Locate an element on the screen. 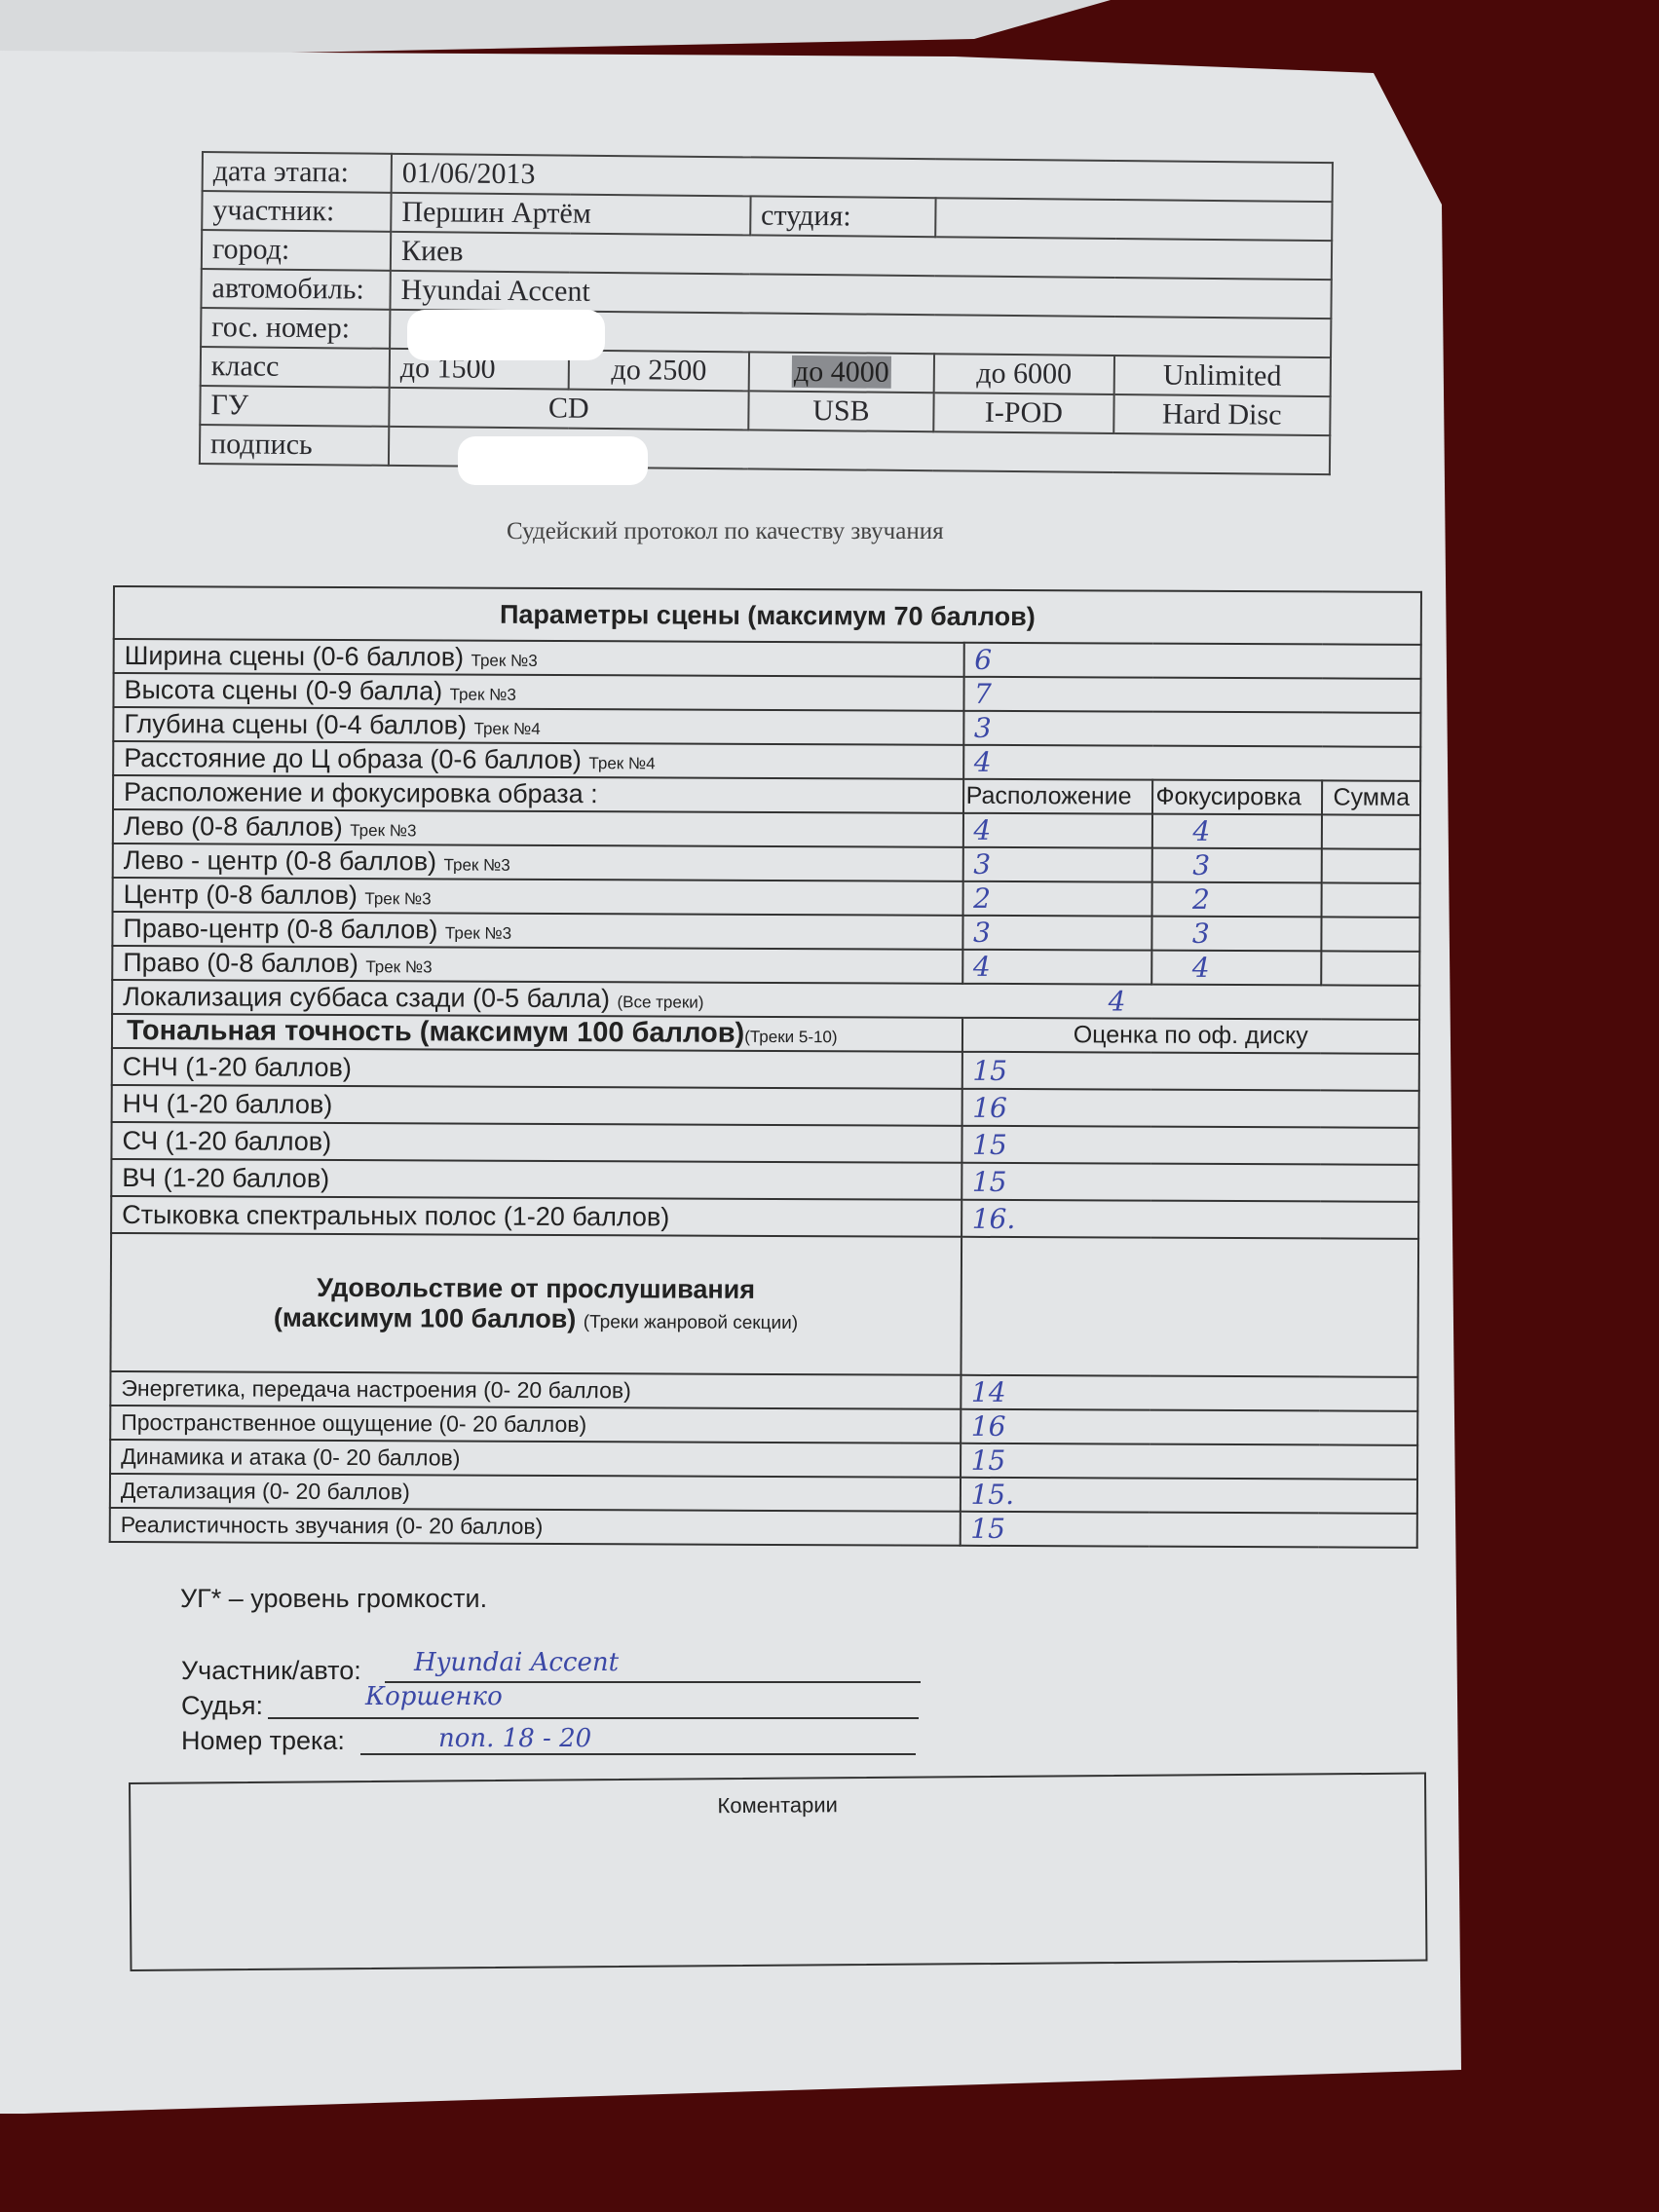 This screenshot has width=1659, height=2212. class-option-selected: до 4000 is located at coordinates (842, 373).